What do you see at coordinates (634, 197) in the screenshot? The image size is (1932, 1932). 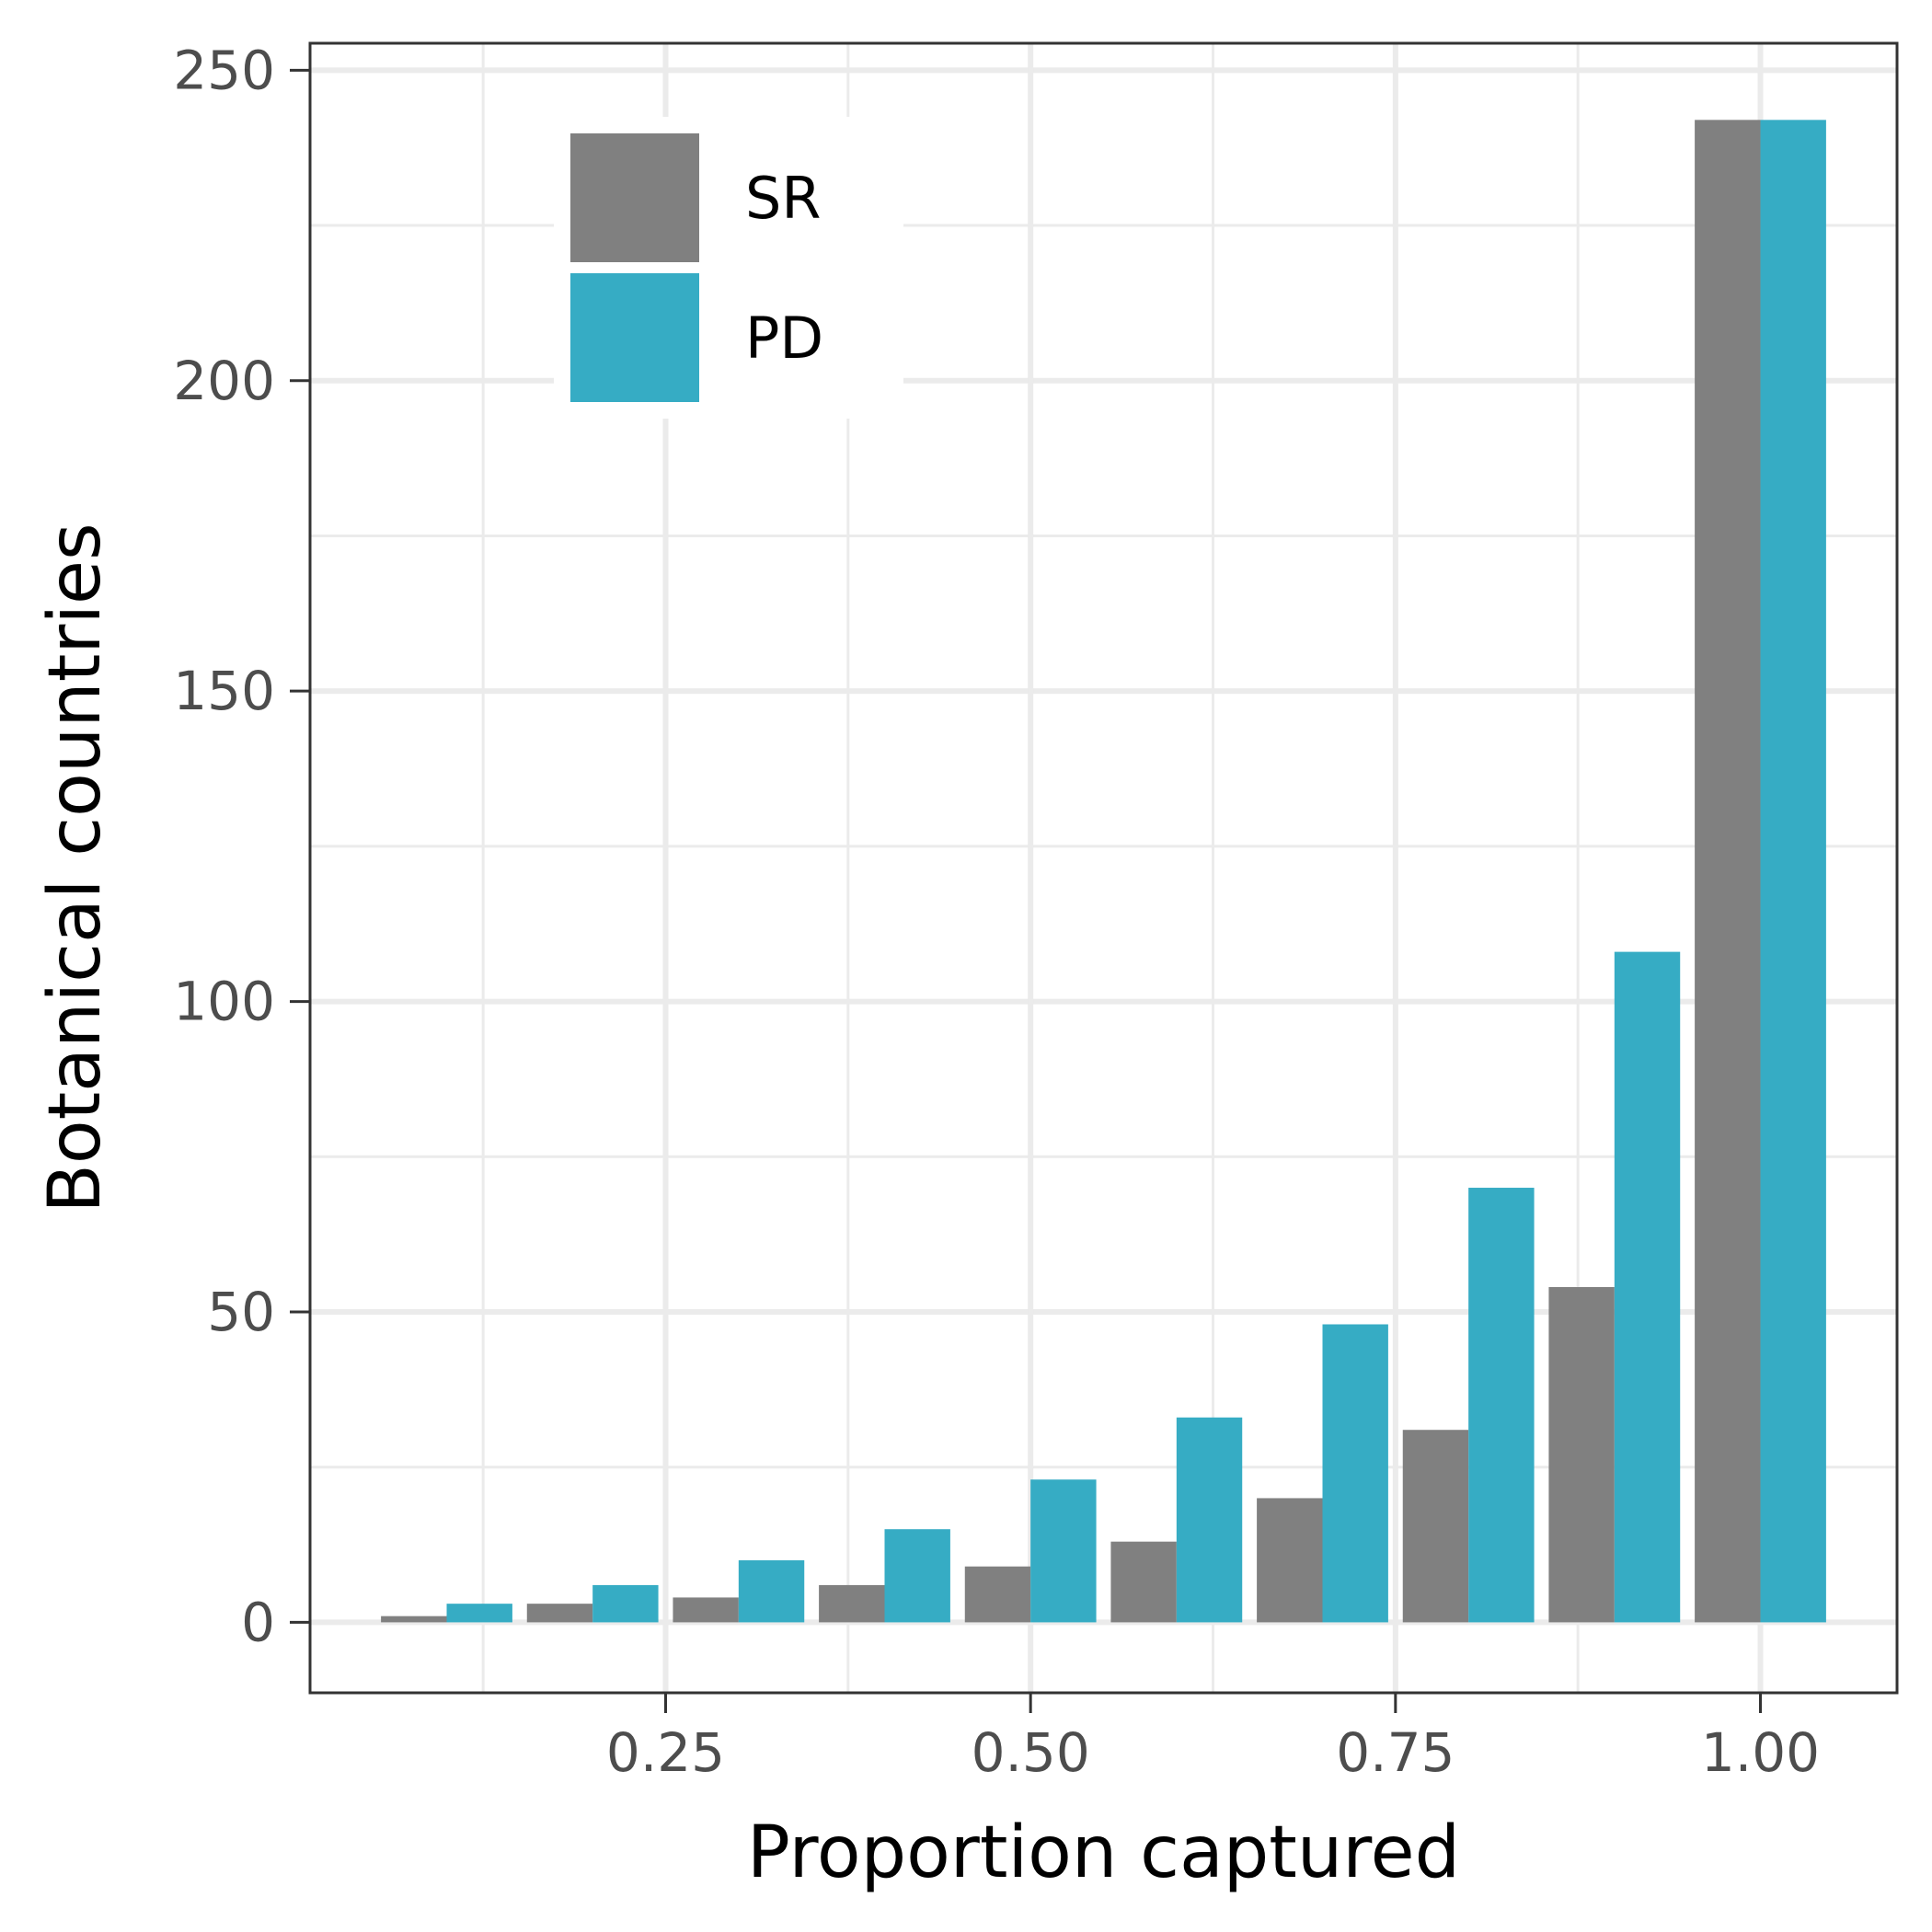 I see `legend-key-sr` at bounding box center [634, 197].